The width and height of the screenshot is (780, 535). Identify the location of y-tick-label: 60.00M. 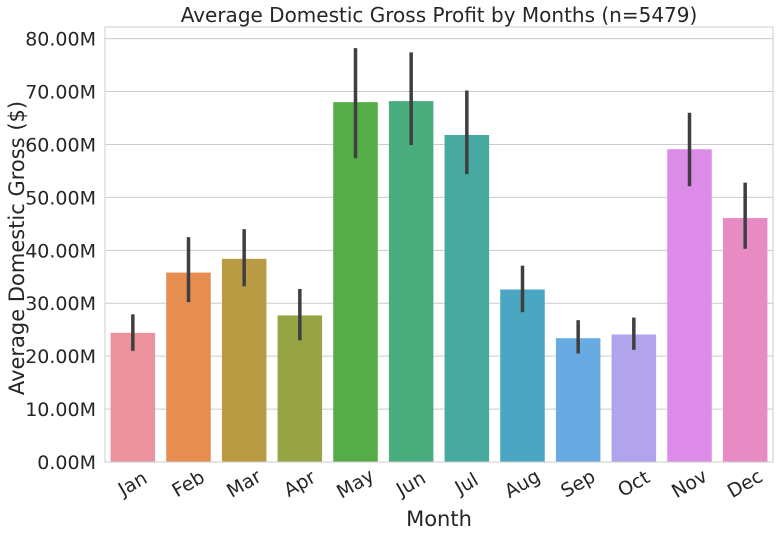
(60, 145).